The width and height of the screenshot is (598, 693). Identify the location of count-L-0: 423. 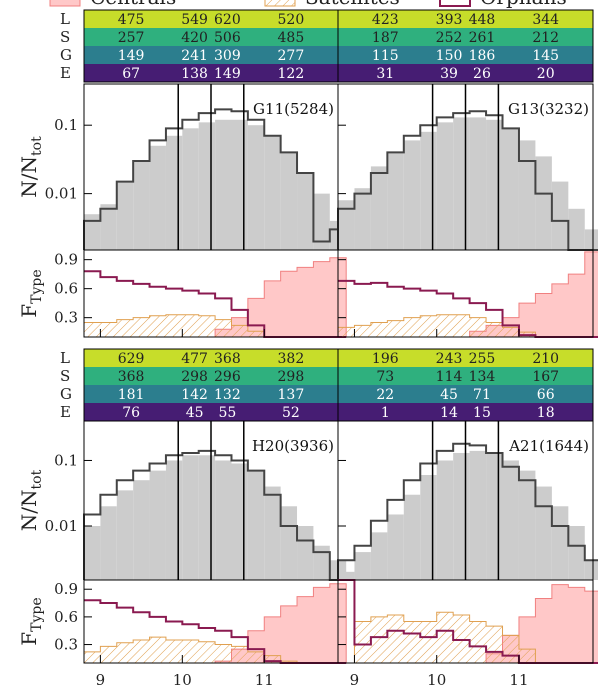
(385, 20).